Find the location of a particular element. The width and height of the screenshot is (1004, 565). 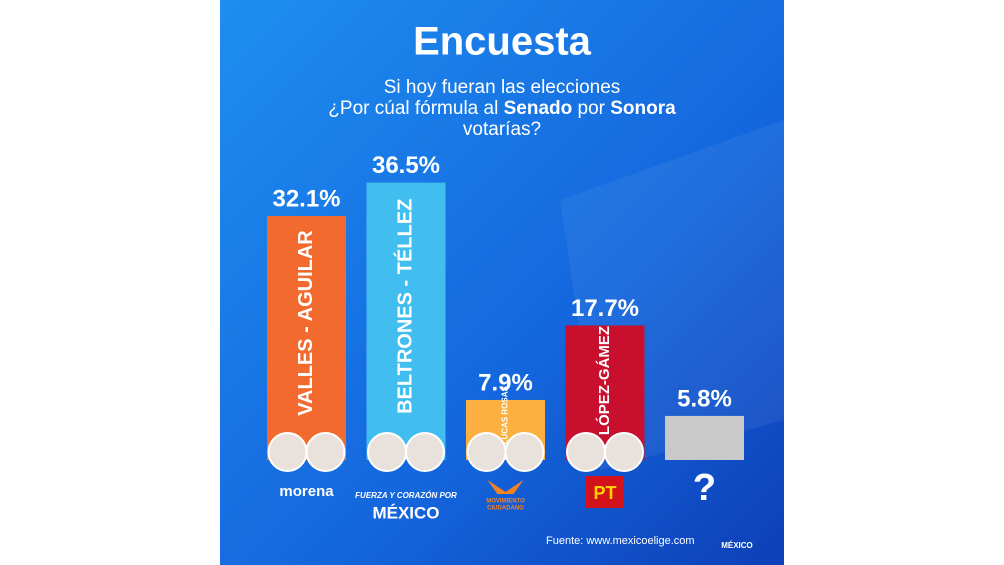

subtitle-text: votarías? is located at coordinates (502, 129).